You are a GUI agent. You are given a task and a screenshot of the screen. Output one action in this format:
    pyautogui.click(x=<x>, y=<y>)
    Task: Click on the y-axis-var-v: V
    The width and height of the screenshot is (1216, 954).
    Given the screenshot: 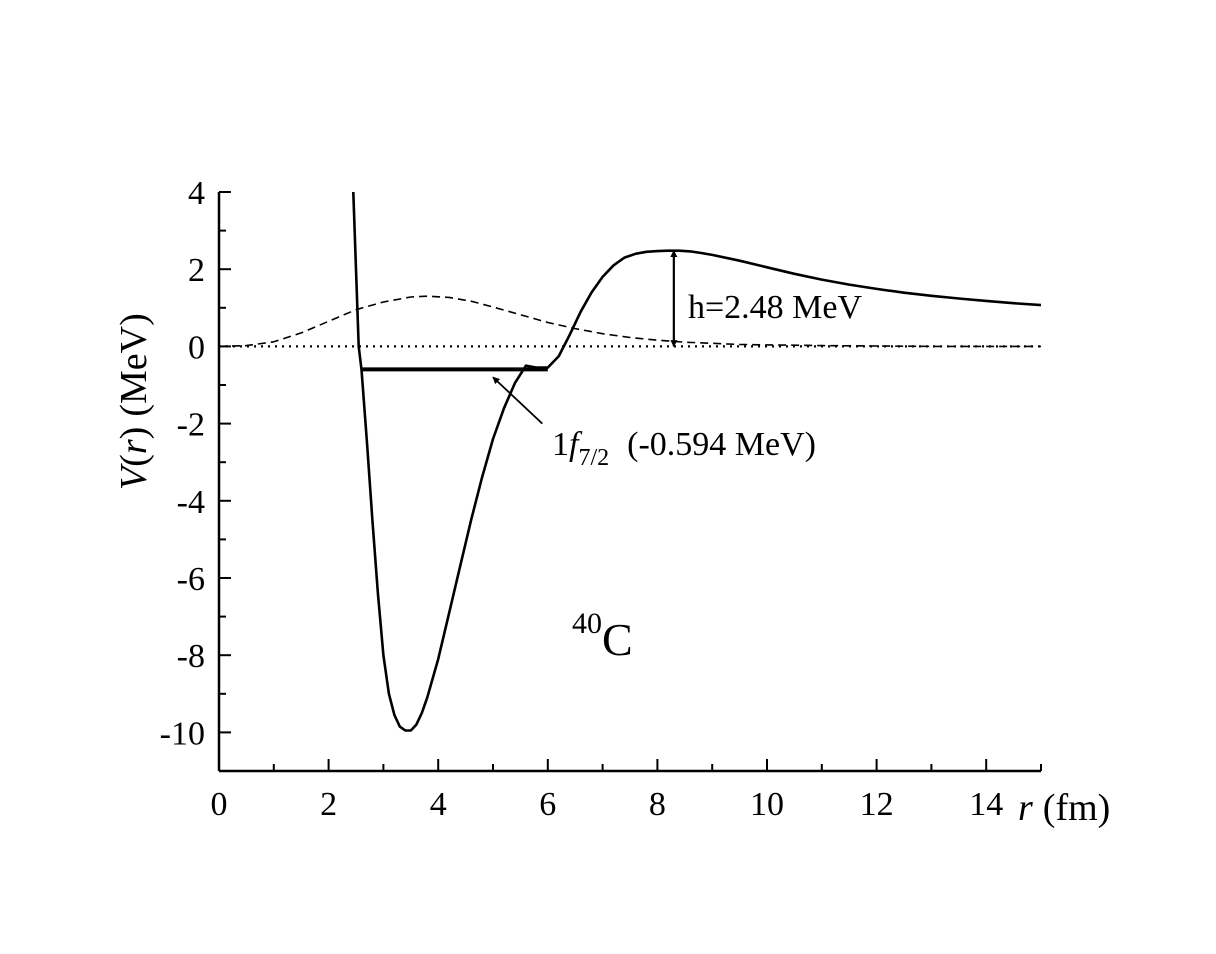 What is the action you would take?
    pyautogui.click(x=134, y=476)
    